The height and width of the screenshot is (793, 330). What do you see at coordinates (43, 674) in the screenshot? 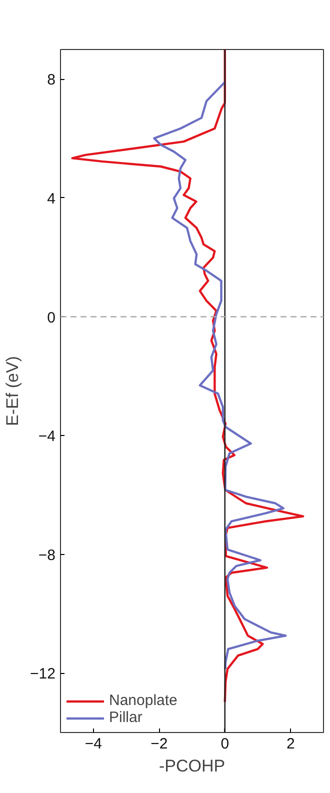
I see `y-tick-label: −12` at bounding box center [43, 674].